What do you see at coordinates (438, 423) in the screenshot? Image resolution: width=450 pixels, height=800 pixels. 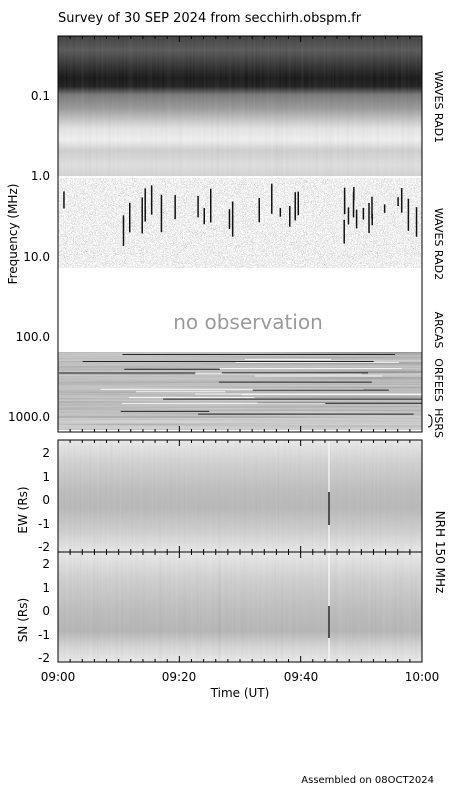 I see `instrument-label-hsrs: HSRS` at bounding box center [438, 423].